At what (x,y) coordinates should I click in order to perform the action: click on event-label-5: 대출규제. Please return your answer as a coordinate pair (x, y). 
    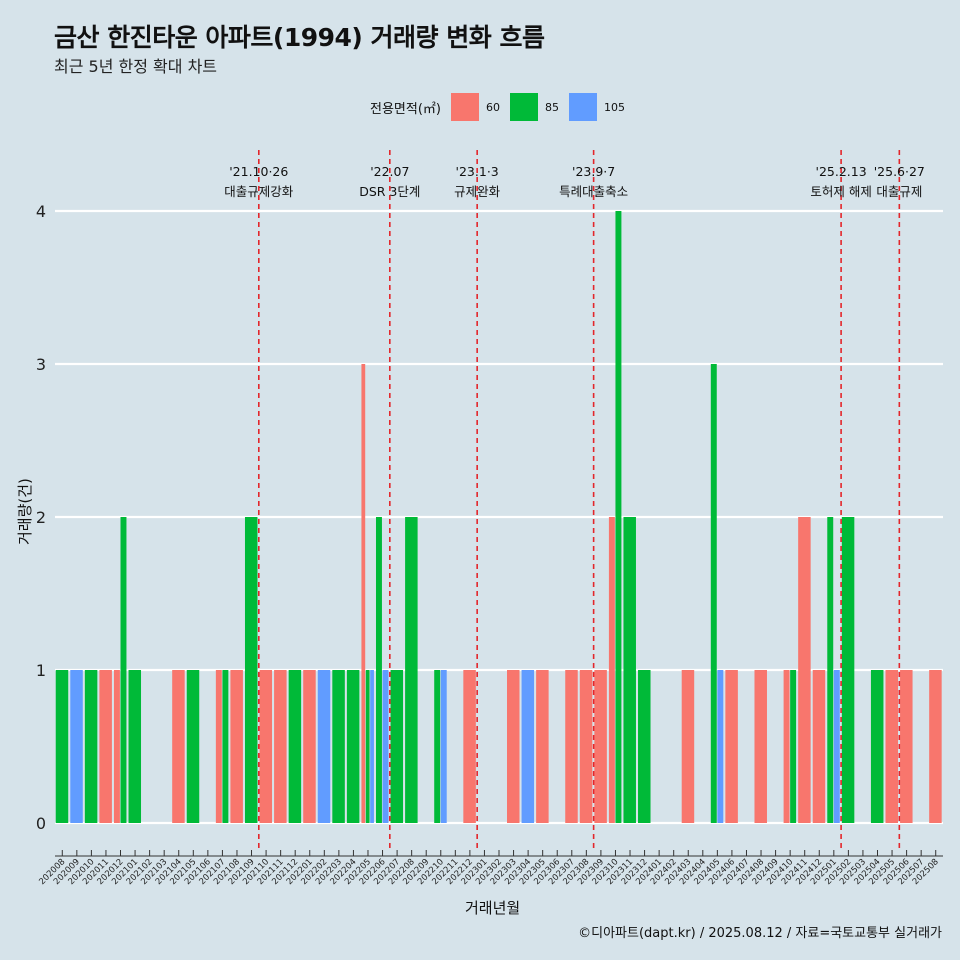
    Looking at the image, I should click on (899, 191).